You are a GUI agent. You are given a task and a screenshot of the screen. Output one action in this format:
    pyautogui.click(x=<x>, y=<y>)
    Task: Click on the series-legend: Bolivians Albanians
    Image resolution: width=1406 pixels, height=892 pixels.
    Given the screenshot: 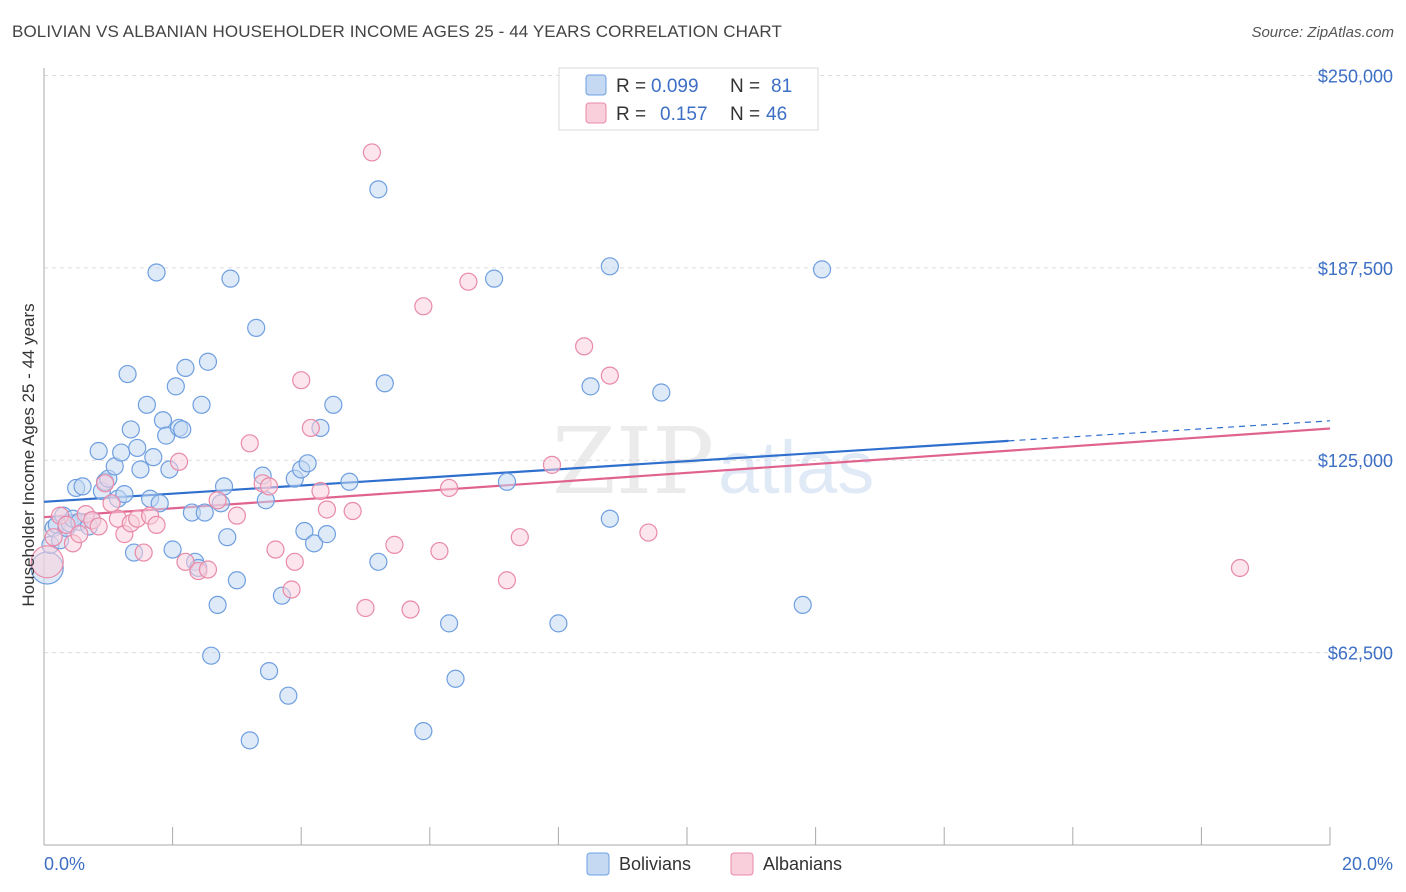 What is the action you would take?
    pyautogui.click(x=714, y=864)
    